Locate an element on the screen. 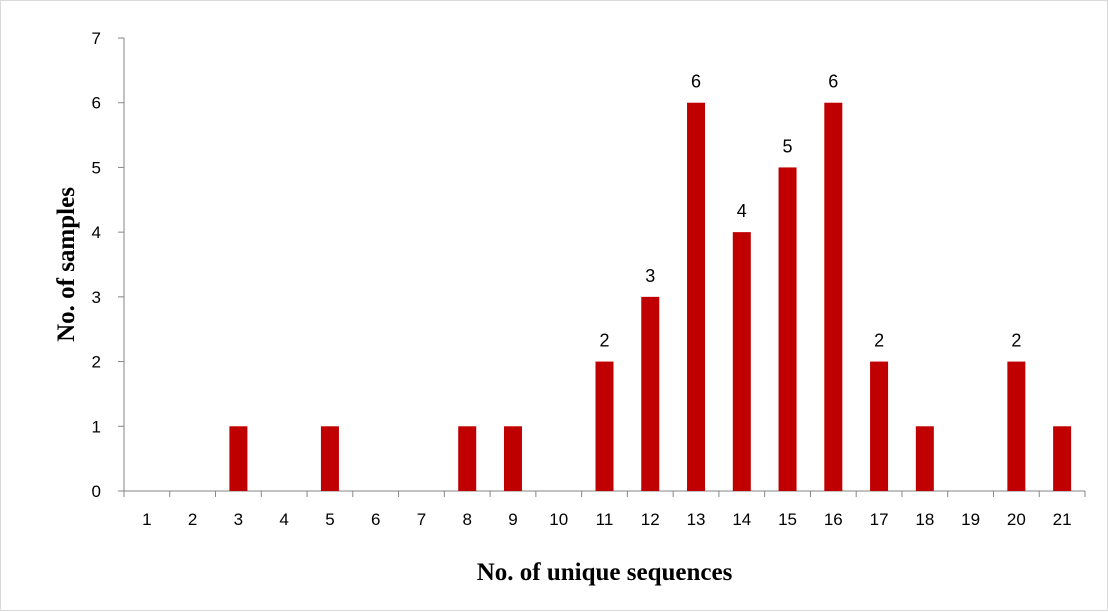  x-tick-label: 1 is located at coordinates (146, 519).